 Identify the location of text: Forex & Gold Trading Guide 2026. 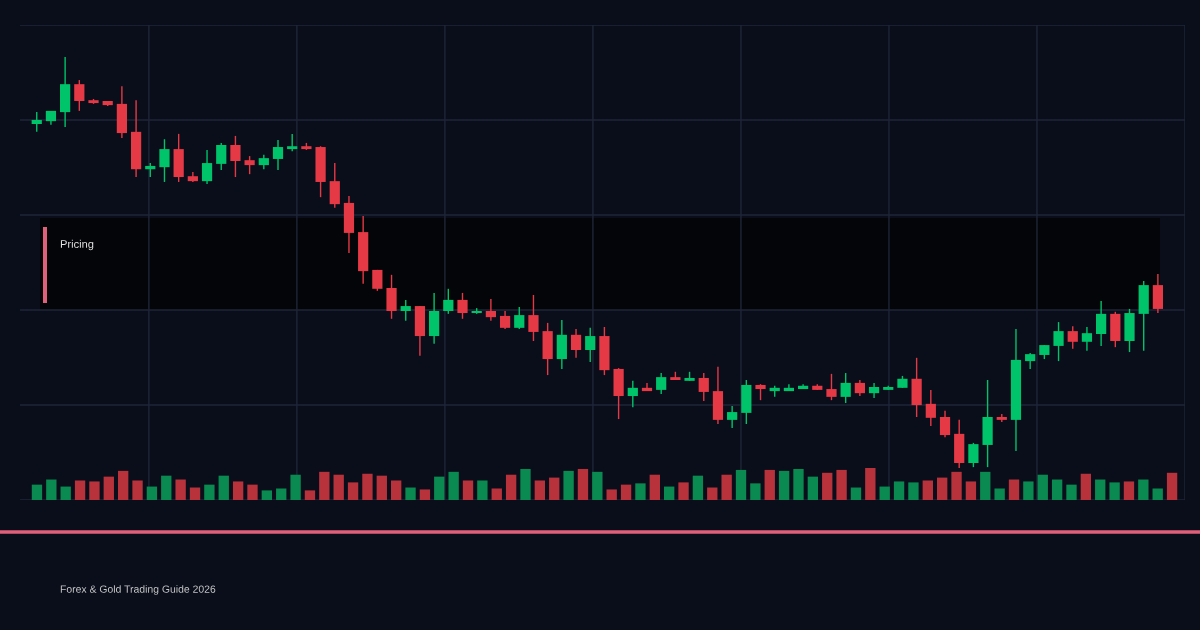
(138, 590).